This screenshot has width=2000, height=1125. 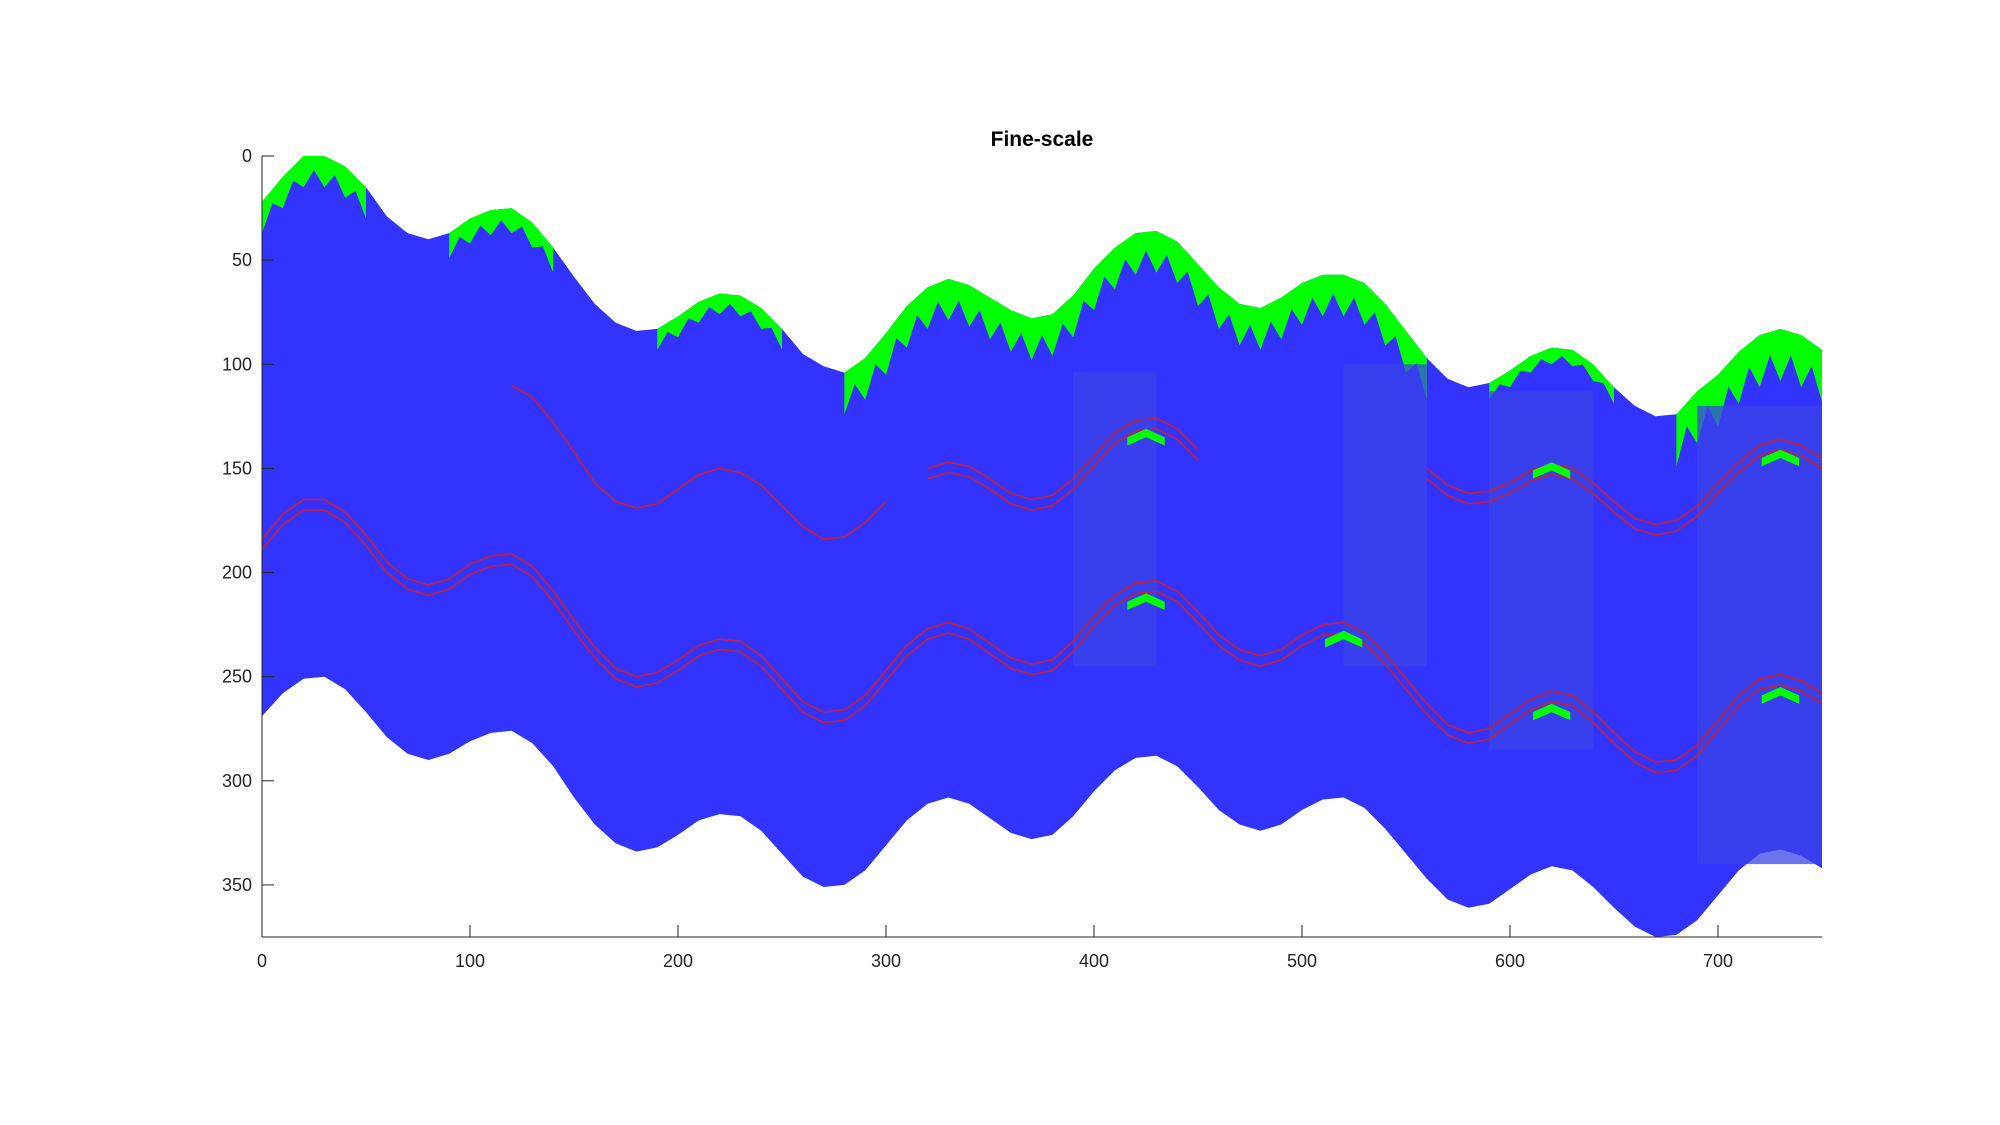 What do you see at coordinates (1302, 961) in the screenshot?
I see `x-tick-label: 500` at bounding box center [1302, 961].